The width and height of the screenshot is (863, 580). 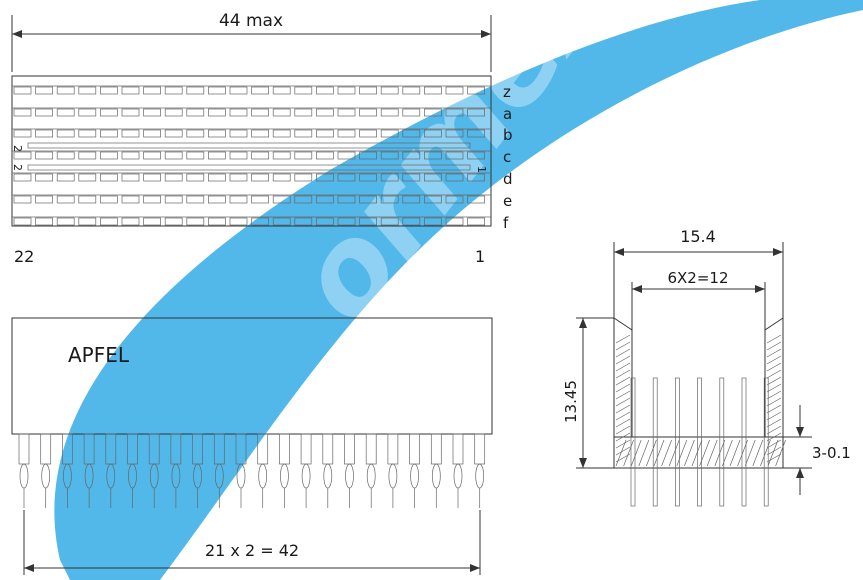 I want to click on row-label: d, so click(x=508, y=179).